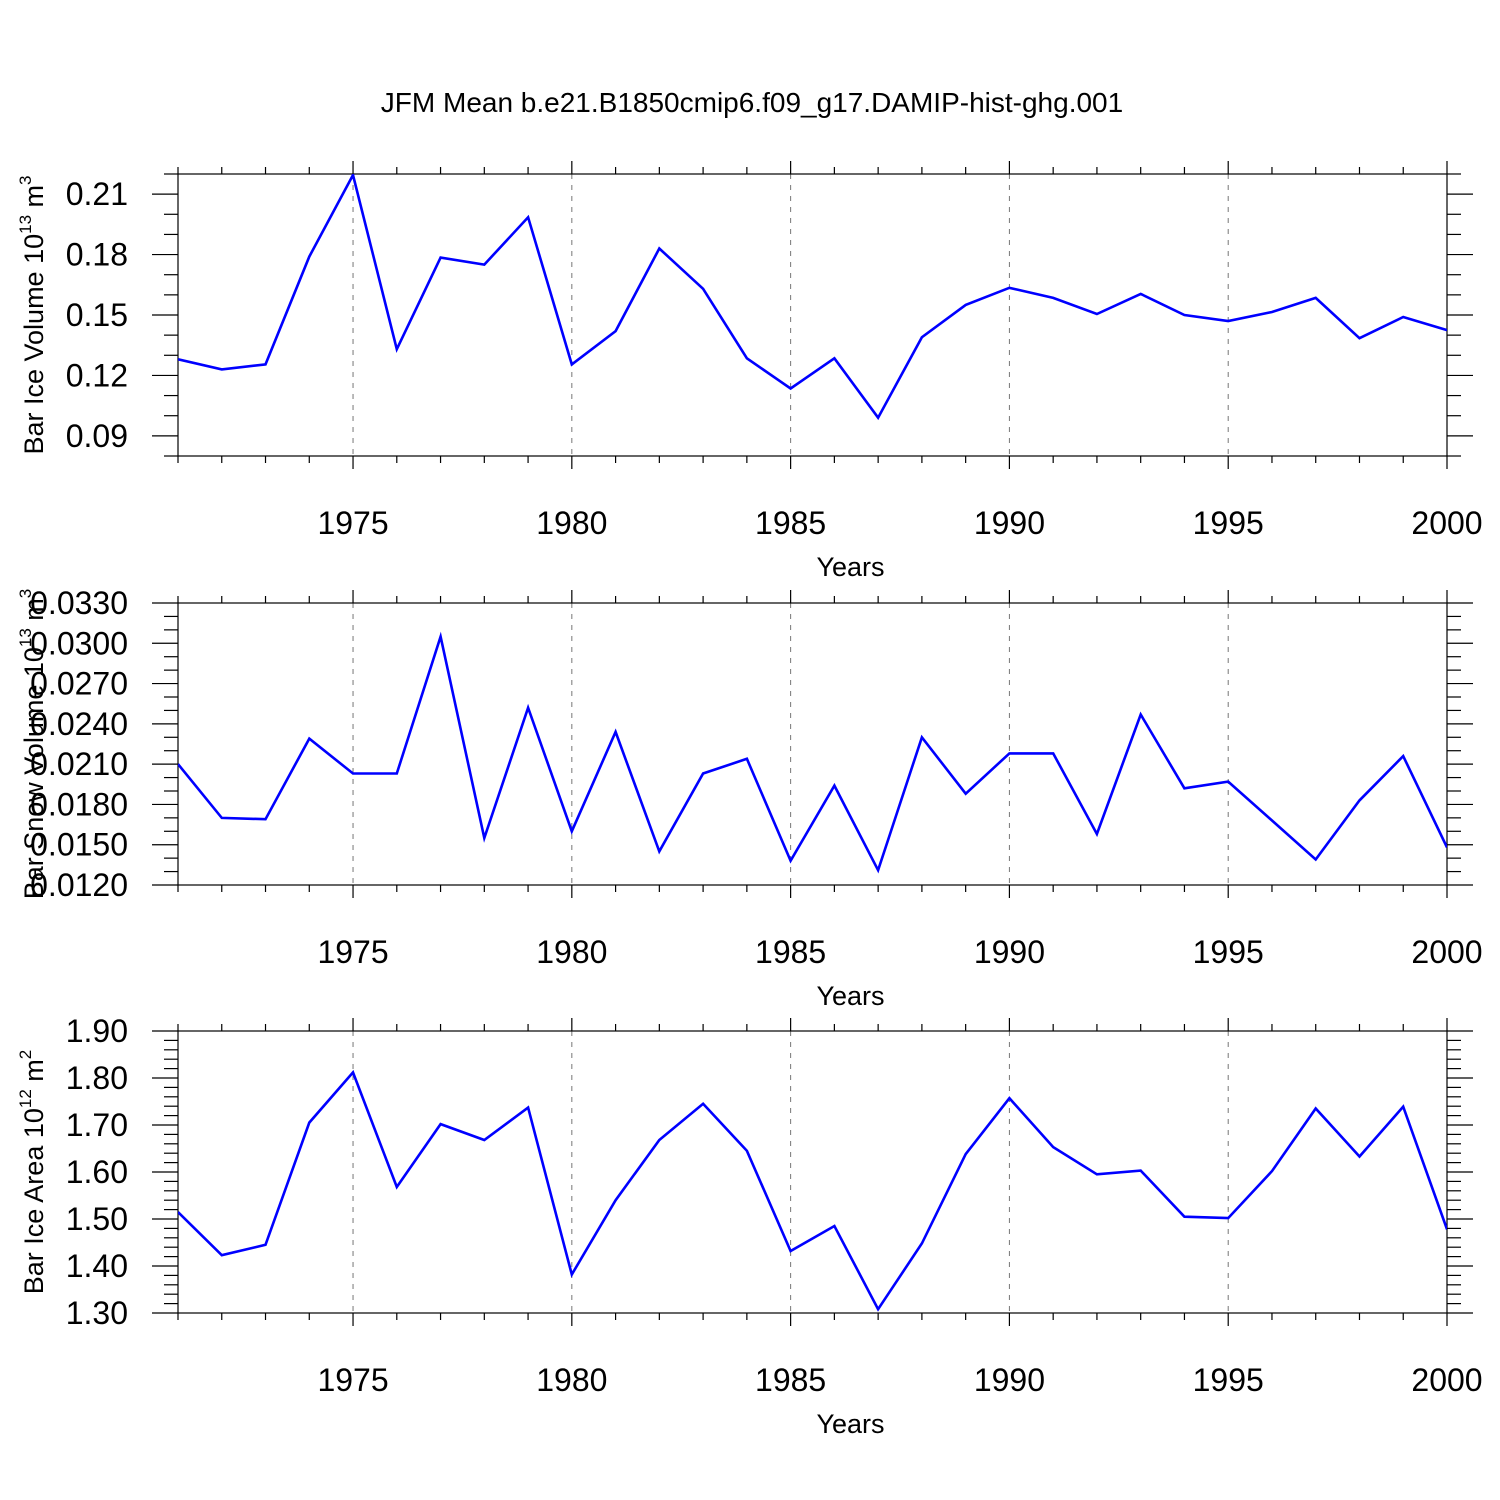 The height and width of the screenshot is (1500, 1500). Describe the element at coordinates (97, 255) in the screenshot. I see `y-tick-label: 0.18` at that location.